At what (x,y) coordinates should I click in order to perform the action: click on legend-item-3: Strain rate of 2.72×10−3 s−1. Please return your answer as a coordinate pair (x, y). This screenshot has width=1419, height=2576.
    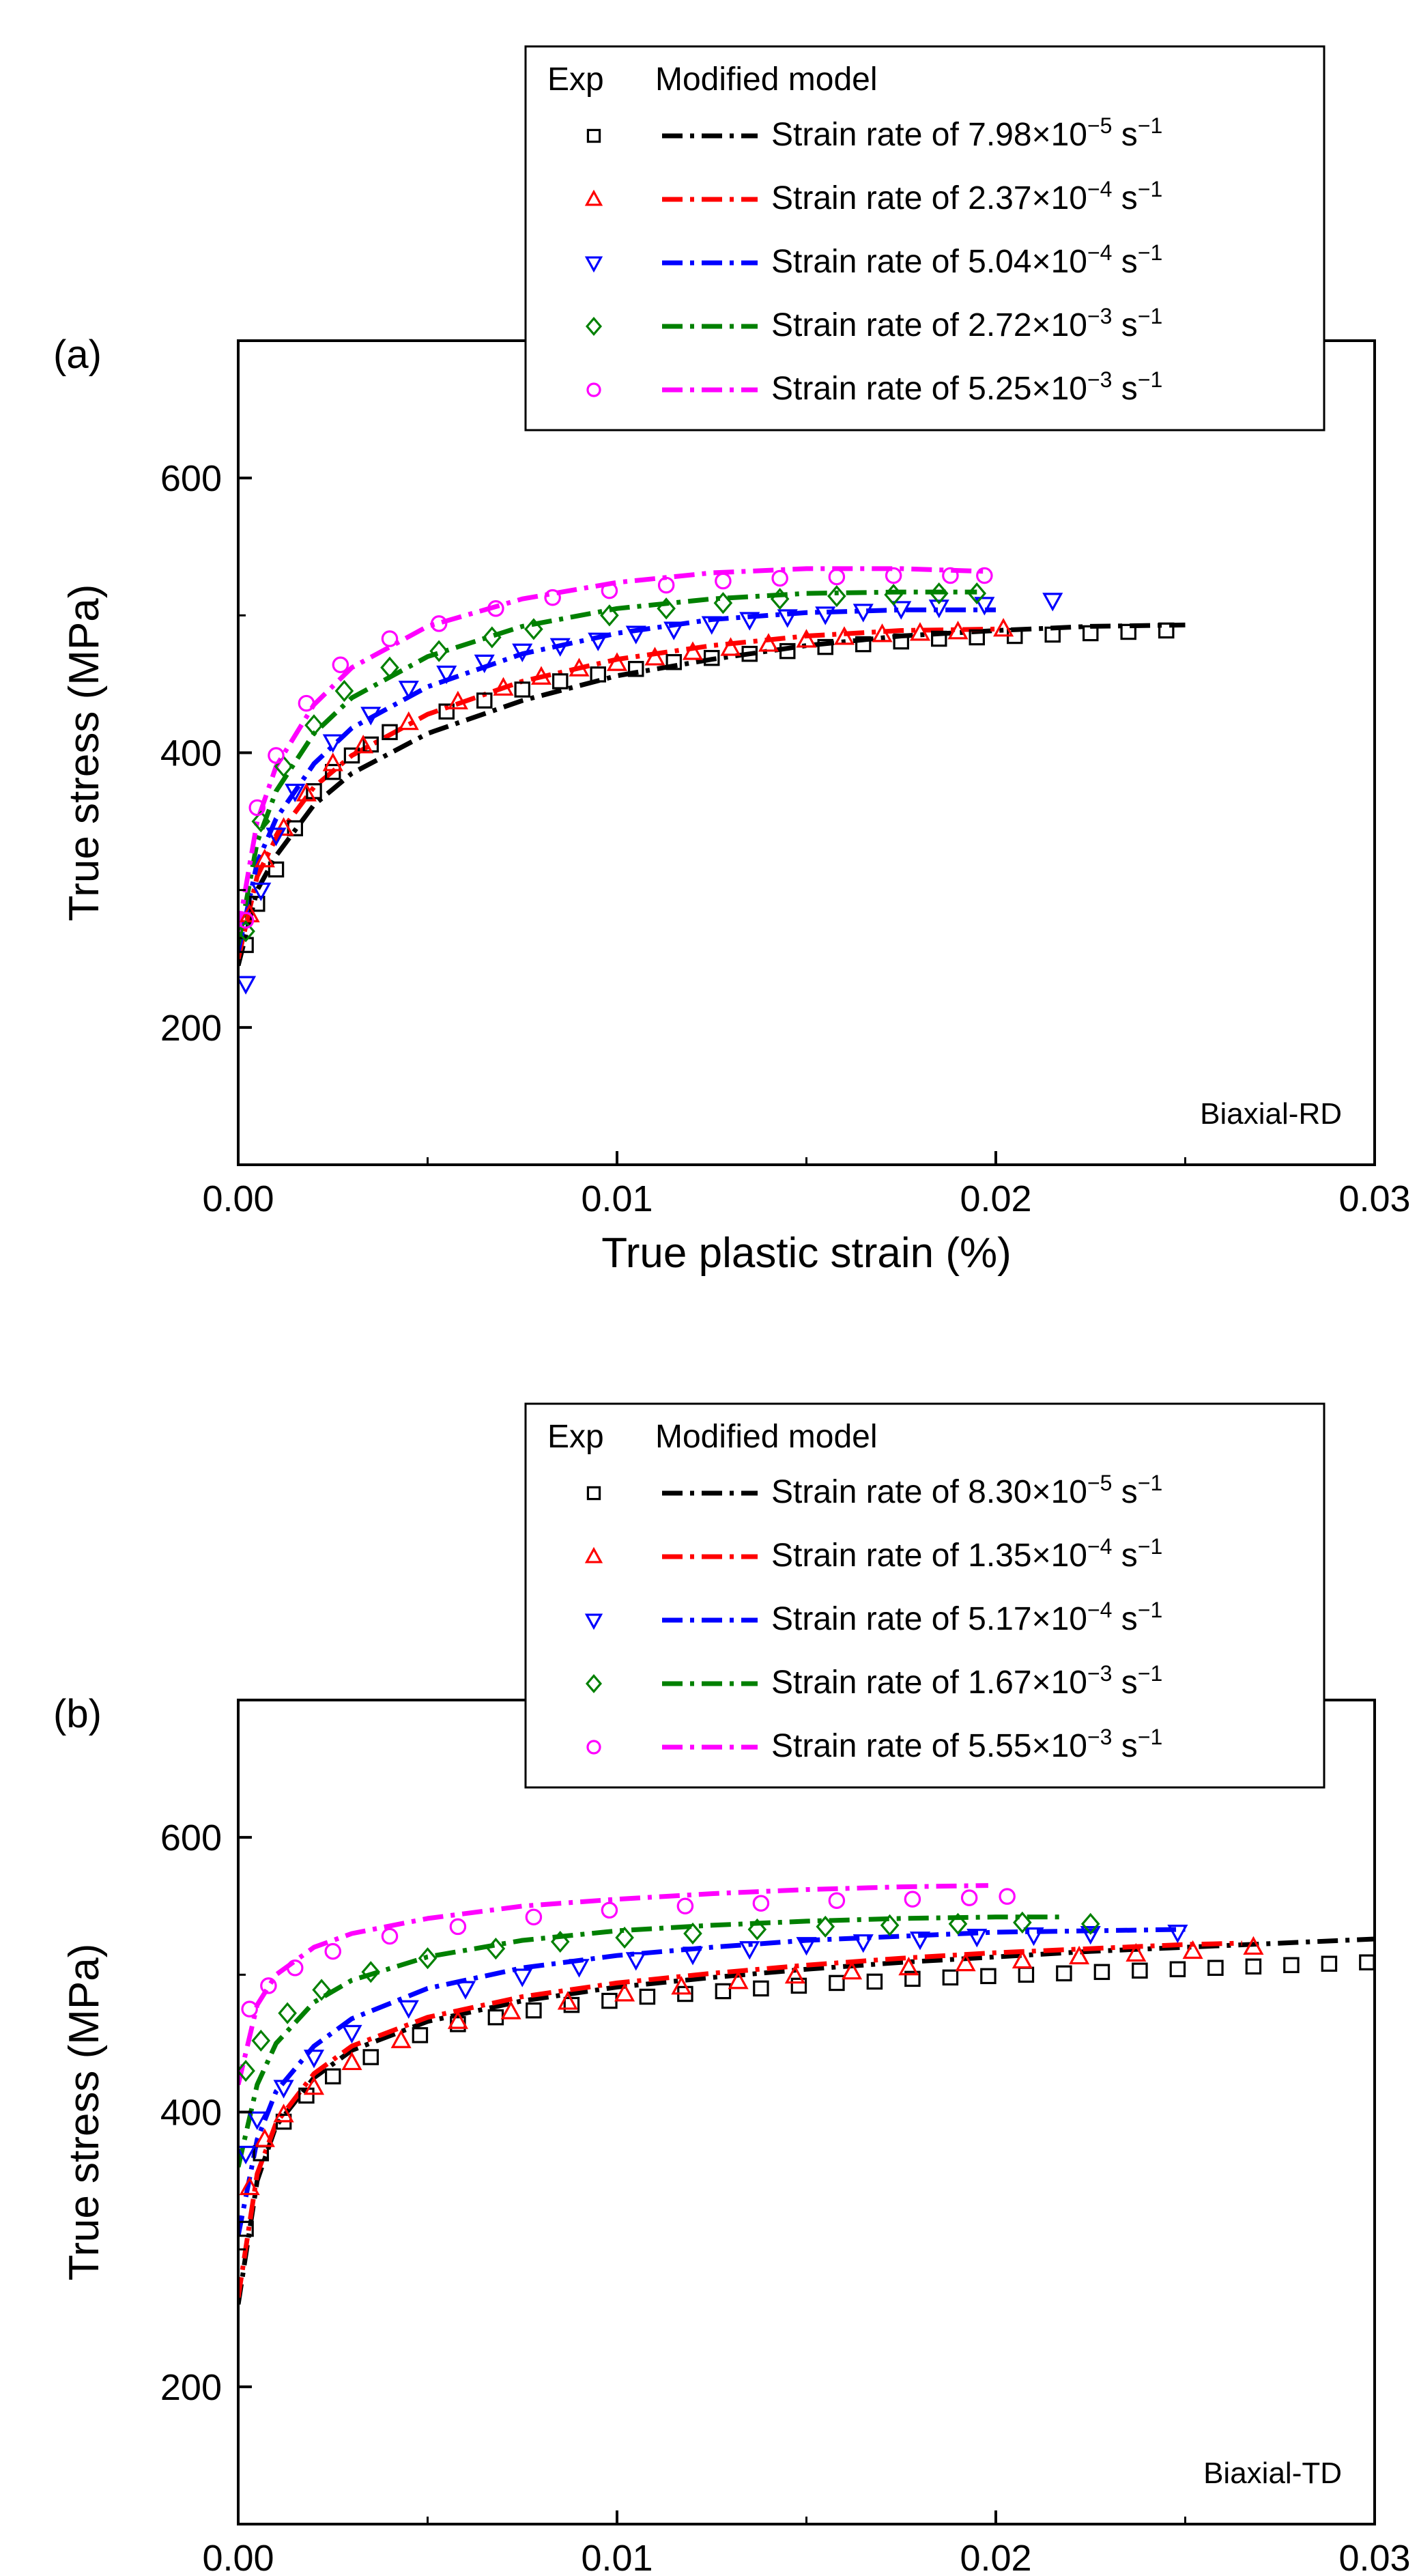
    Looking at the image, I should click on (873, 324).